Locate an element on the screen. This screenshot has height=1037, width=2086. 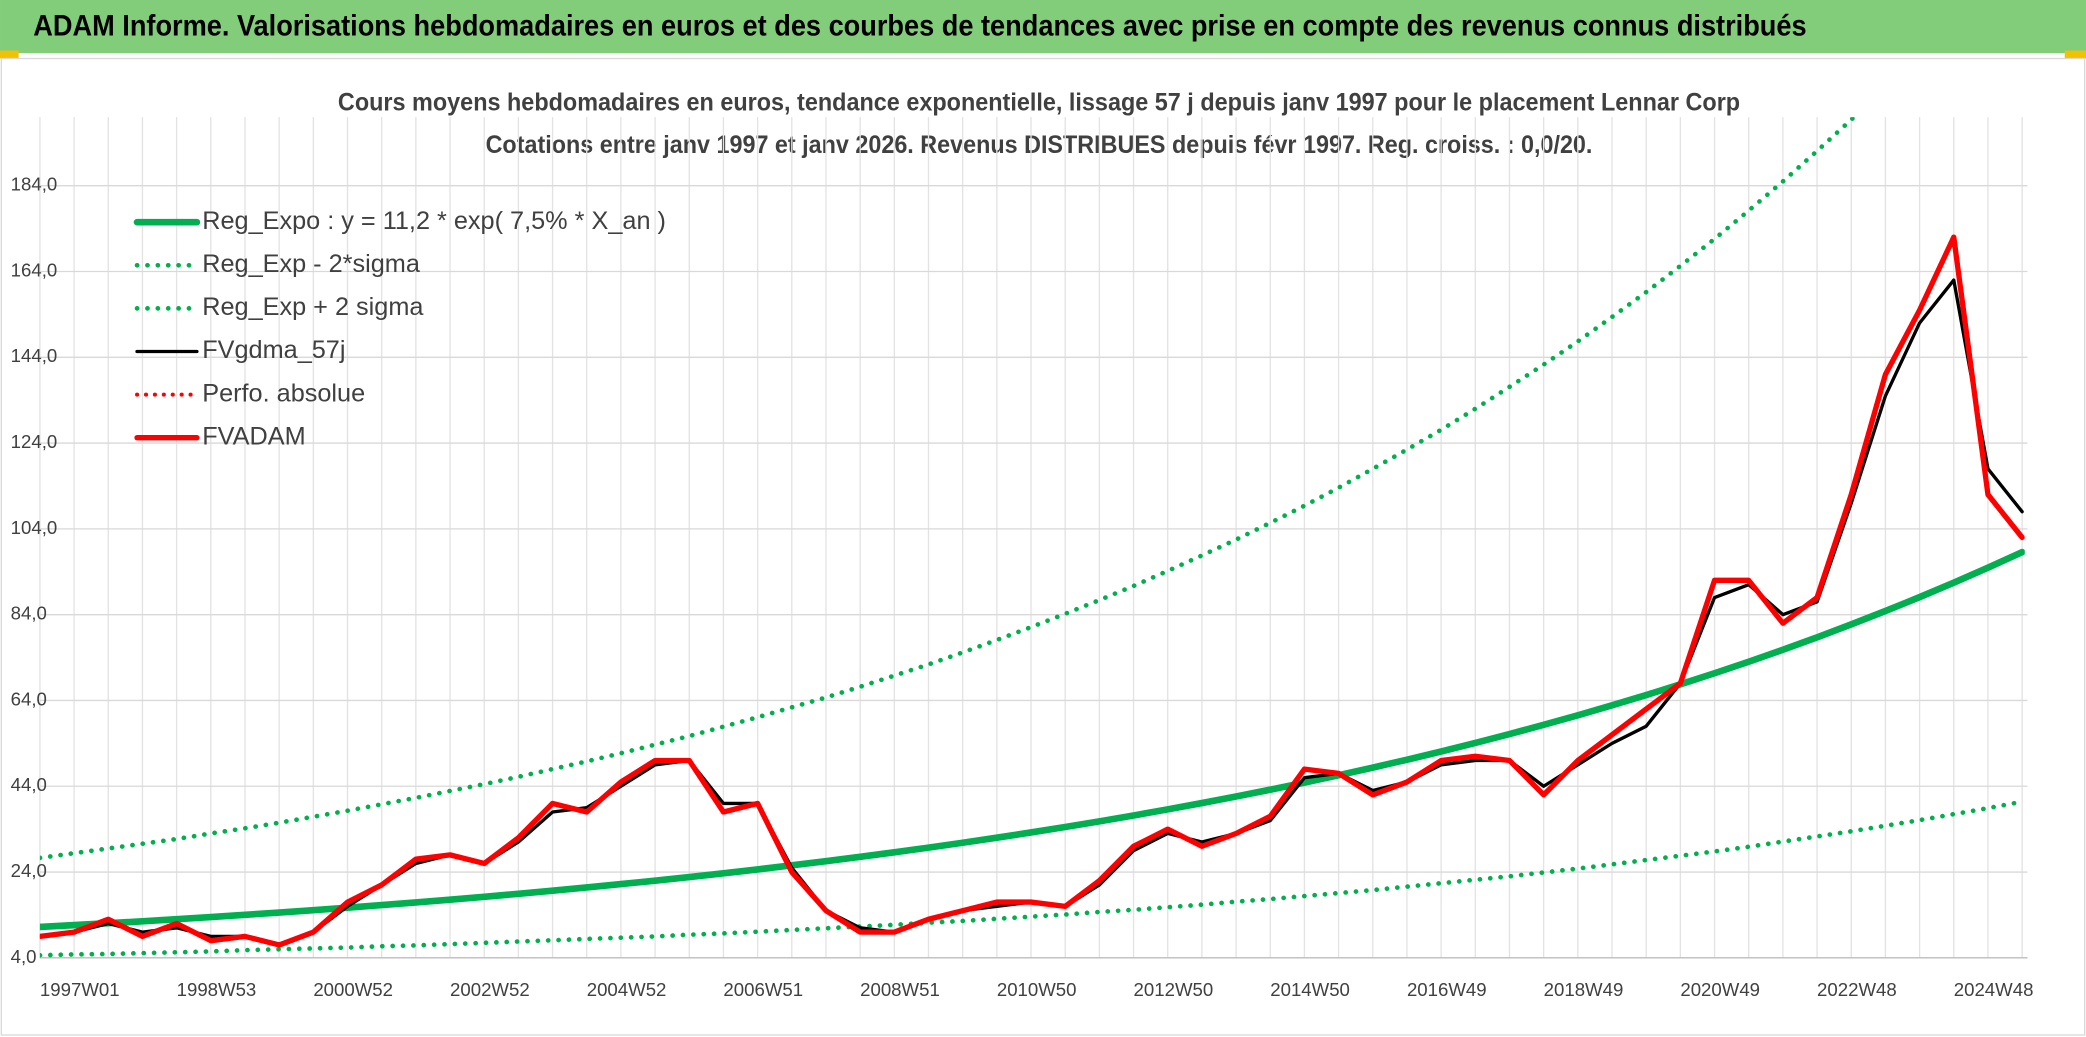
y-tick-label: 4,0 is located at coordinates (24, 956).